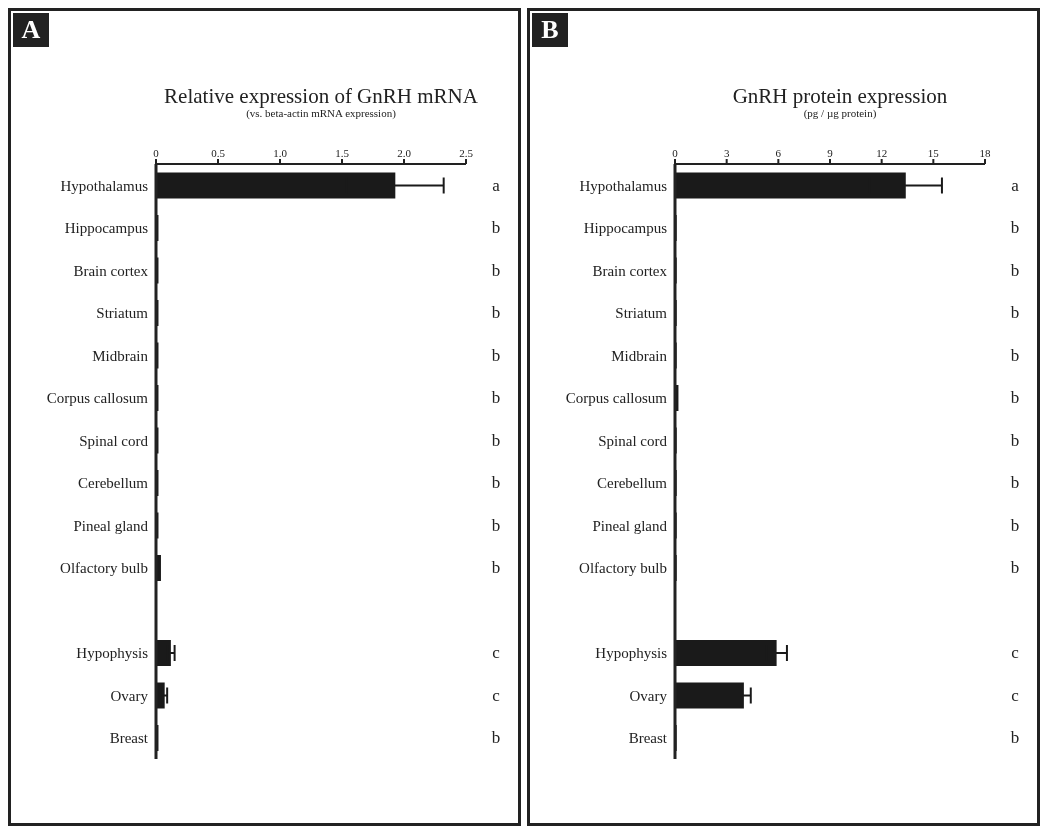 The height and width of the screenshot is (837, 1061). I want to click on x-tick-label: 1.5, so click(342, 153).